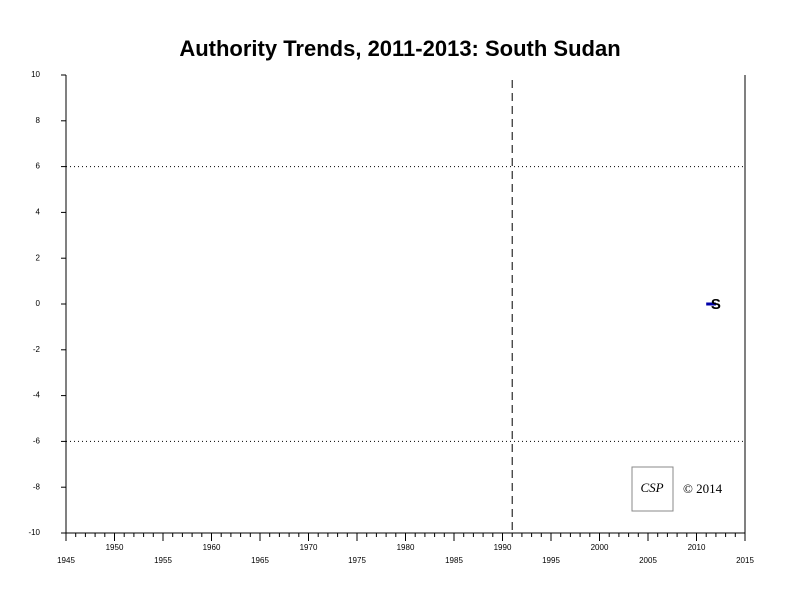 This screenshot has width=800, height=600. What do you see at coordinates (66, 560) in the screenshot?
I see `x-tick-label: 1945` at bounding box center [66, 560].